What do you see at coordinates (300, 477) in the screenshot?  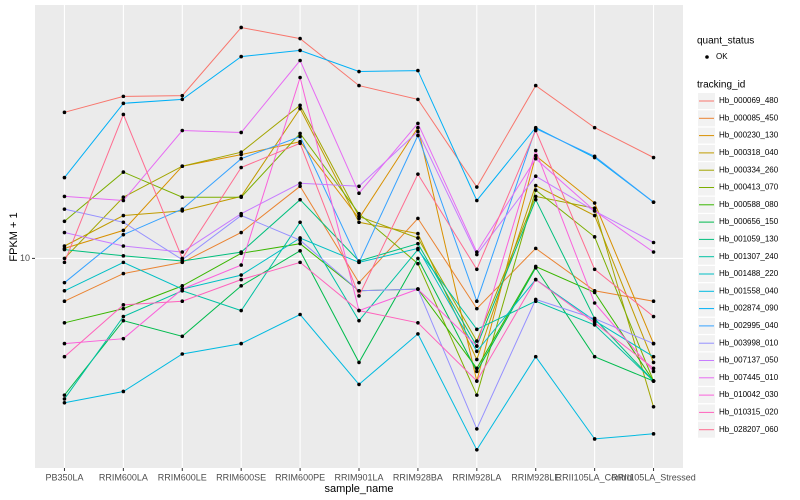 I see `x-tick-label: RRIM600PE` at bounding box center [300, 477].